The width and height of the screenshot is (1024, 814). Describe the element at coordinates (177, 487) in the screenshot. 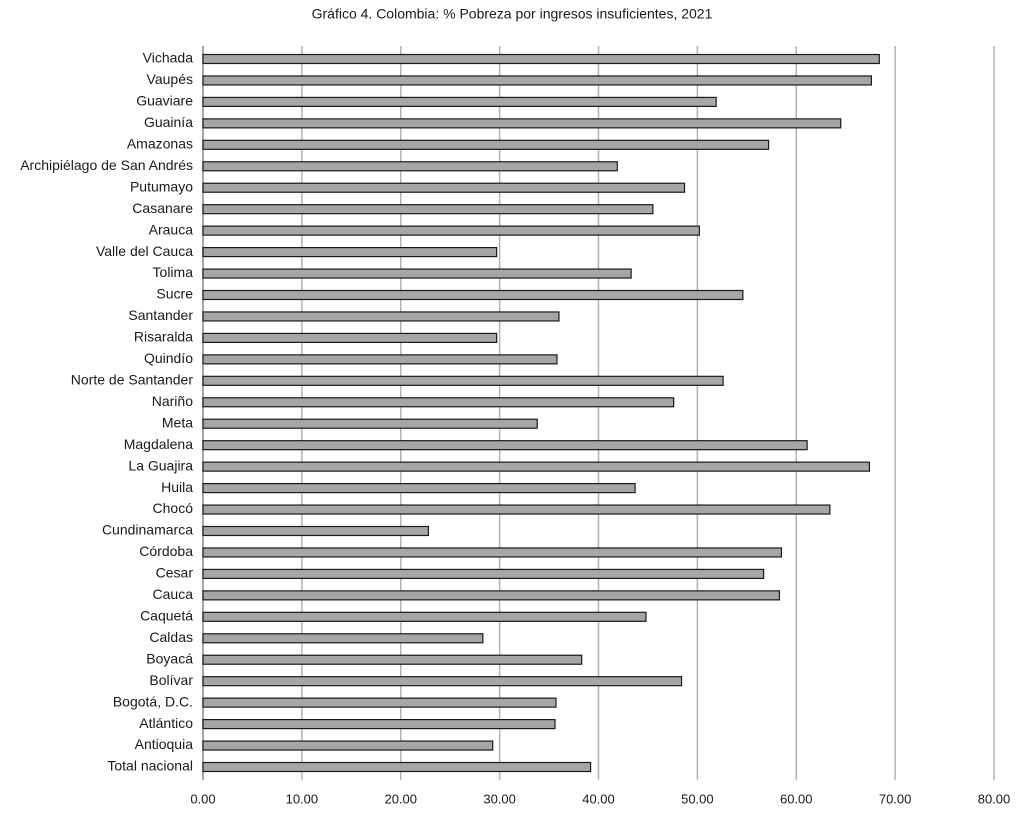

I see `y-tick-label: Huila` at that location.